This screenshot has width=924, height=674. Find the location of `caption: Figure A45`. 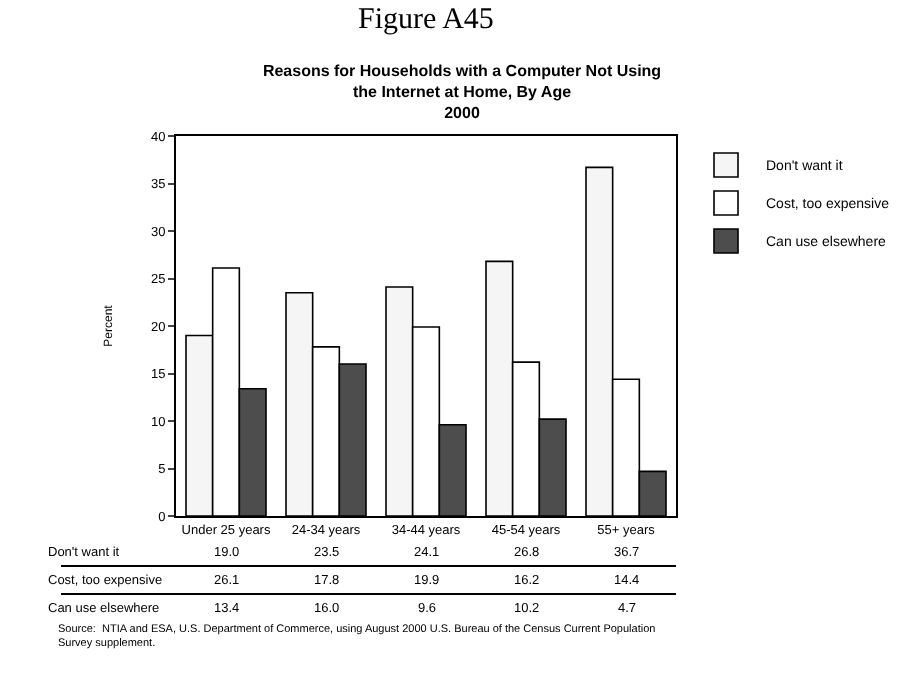

caption: Figure A45 is located at coordinates (426, 20).